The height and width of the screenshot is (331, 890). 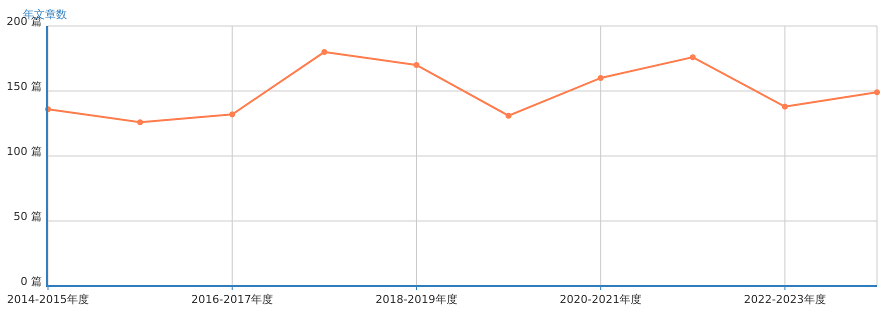 I want to click on x-tick-label: 2020-2021年度, so click(x=601, y=299).